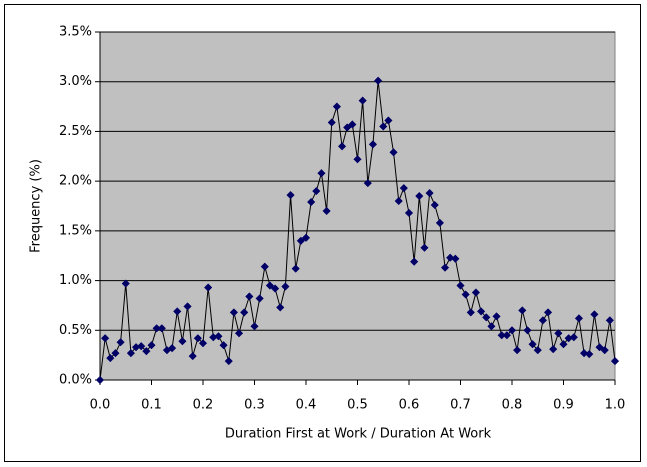 This screenshot has height=467, width=647. What do you see at coordinates (75, 81) in the screenshot?
I see `y-tick-label: 3.0%` at bounding box center [75, 81].